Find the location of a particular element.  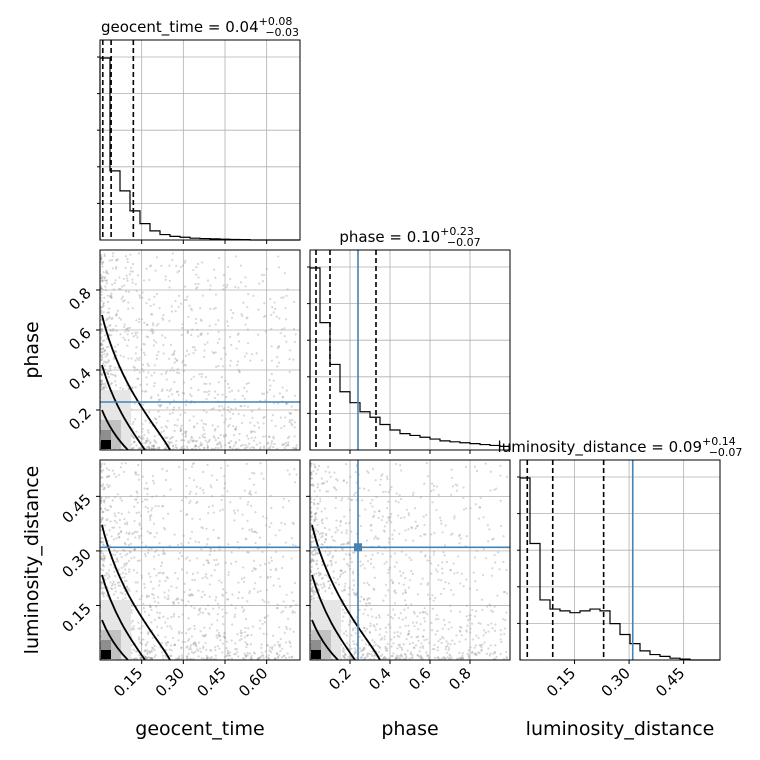

contour-line is located at coordinates (333, 617).